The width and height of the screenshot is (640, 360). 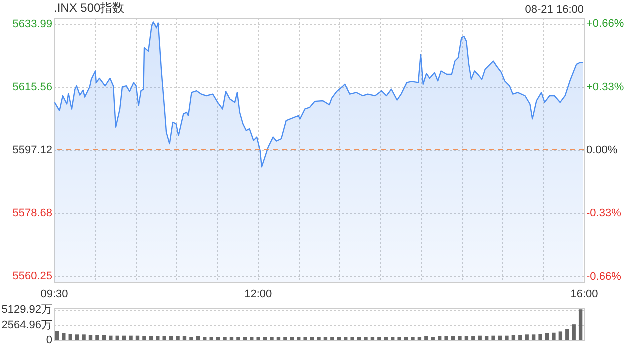 What do you see at coordinates (32, 87) in the screenshot?
I see `y-tick-label: 5615.56` at bounding box center [32, 87].